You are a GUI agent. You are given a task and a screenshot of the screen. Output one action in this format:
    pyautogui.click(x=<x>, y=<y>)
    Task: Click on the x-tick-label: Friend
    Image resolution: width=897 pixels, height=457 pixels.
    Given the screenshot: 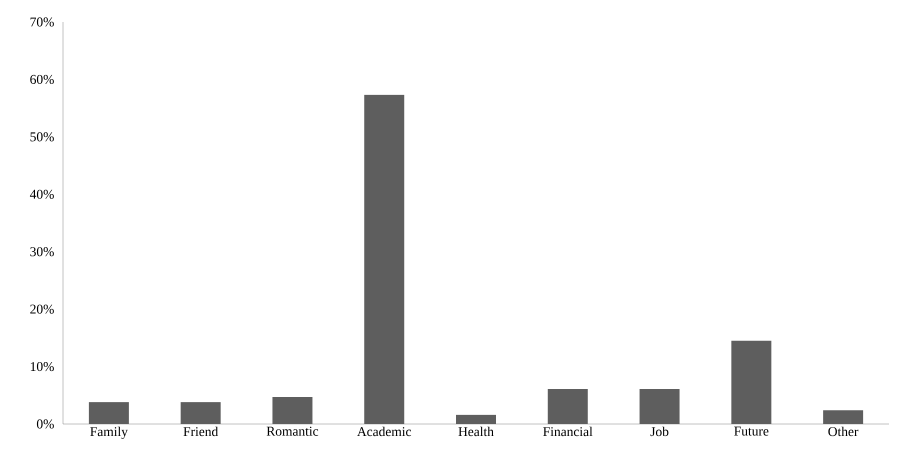 What is the action you would take?
    pyautogui.click(x=201, y=431)
    